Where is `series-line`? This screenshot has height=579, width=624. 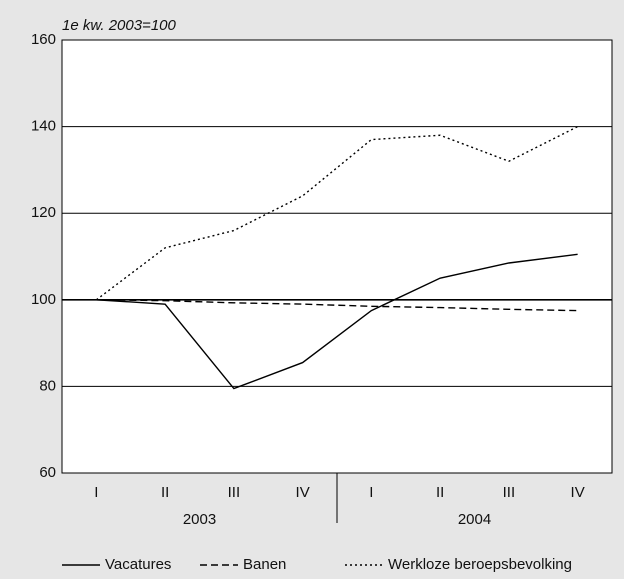 series-line is located at coordinates (337, 305).